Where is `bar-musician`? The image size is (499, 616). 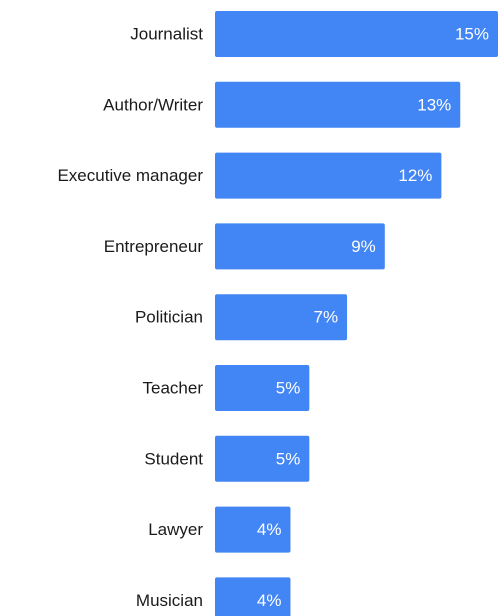
bar-musician is located at coordinates (253, 596).